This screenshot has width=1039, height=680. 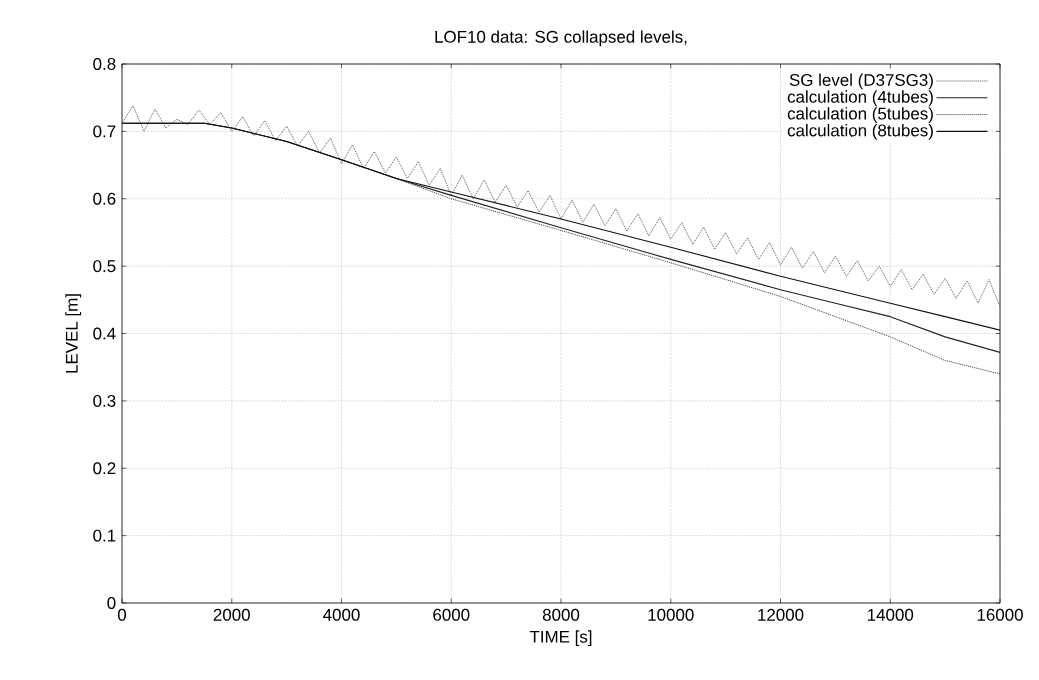 What do you see at coordinates (451, 614) in the screenshot?
I see `x-tick-label: 6000` at bounding box center [451, 614].